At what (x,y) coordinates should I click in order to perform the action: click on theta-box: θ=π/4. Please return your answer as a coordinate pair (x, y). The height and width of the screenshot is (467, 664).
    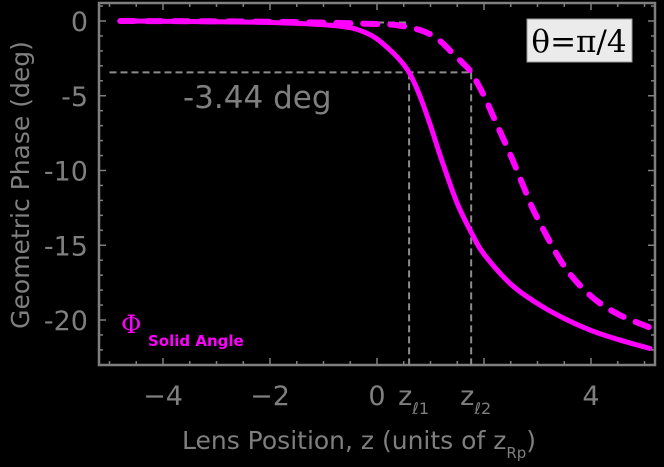
    Looking at the image, I should click on (579, 40).